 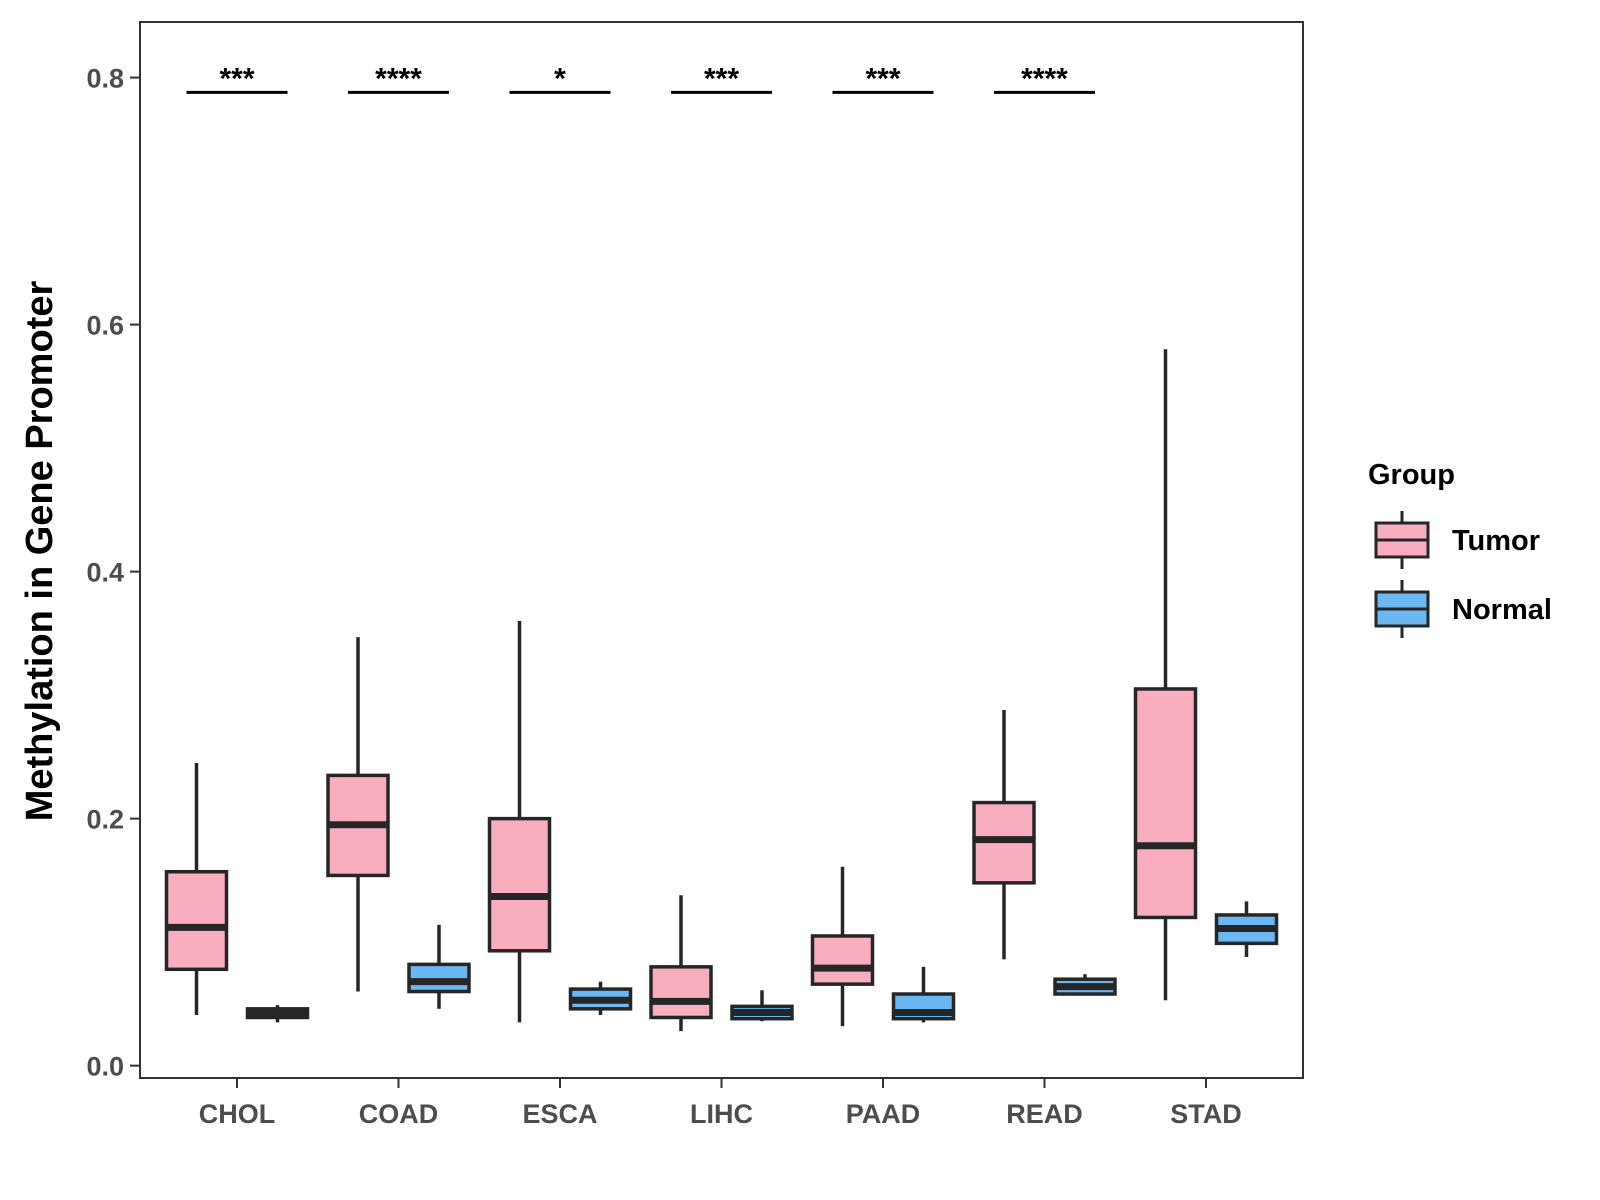 I want to click on significance-paad: ***, so click(x=883, y=78).